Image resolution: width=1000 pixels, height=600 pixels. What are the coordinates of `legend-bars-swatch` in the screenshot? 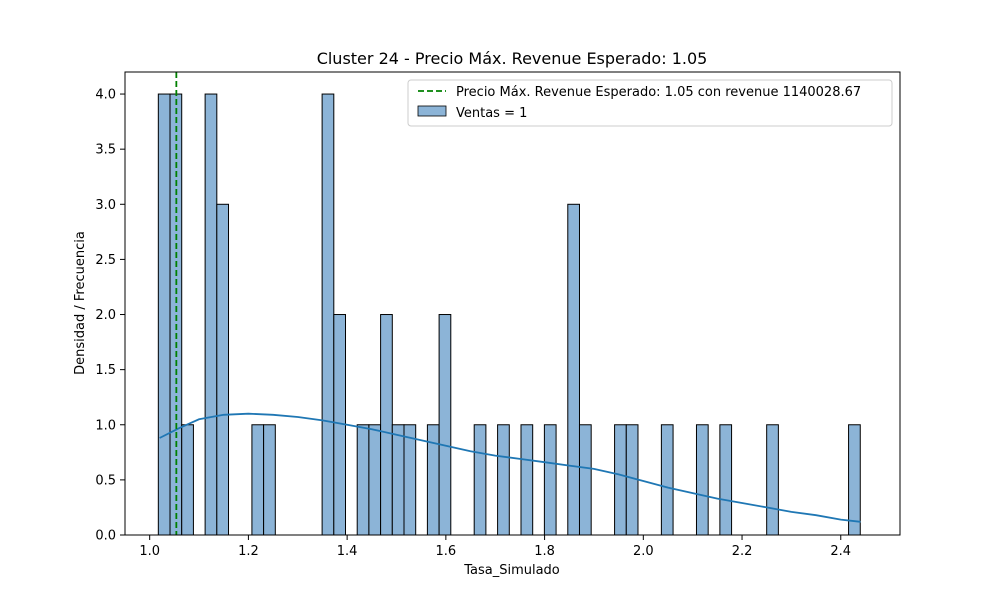 It's located at (432, 111).